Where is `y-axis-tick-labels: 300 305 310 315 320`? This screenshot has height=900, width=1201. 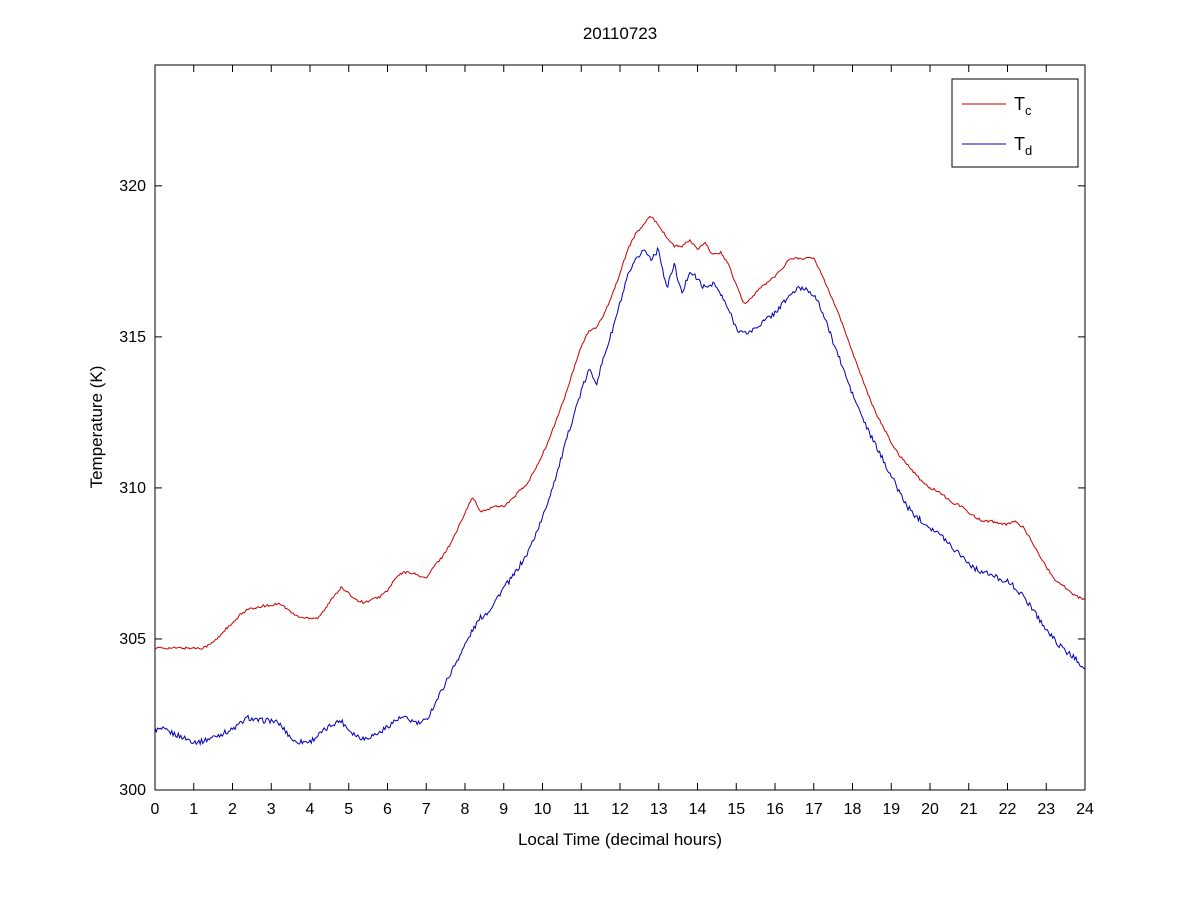 y-axis-tick-labels: 300 305 310 315 320 is located at coordinates (132, 488).